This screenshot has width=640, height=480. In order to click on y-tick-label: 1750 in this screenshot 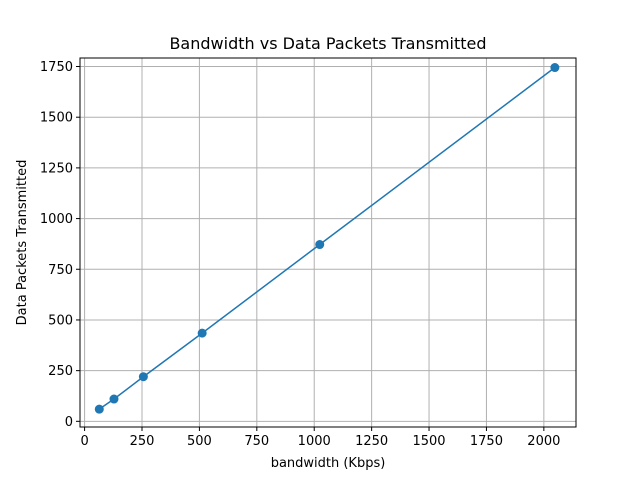, I will do `click(56, 67)`.